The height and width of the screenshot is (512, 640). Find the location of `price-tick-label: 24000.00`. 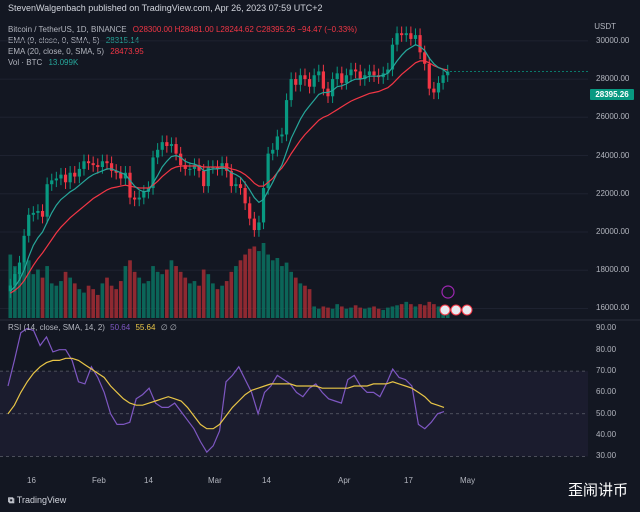

price-tick-label: 24000.00 is located at coordinates (613, 155).